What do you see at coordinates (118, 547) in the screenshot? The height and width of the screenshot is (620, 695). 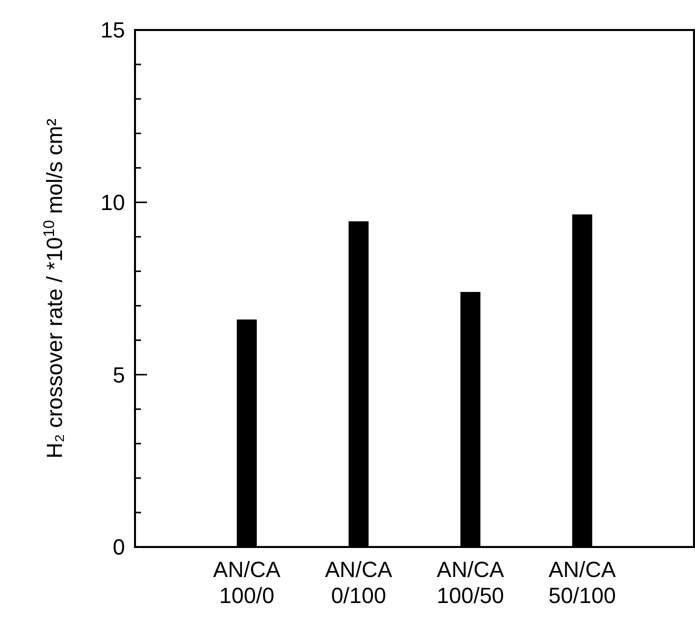 I see `y-tick-label: 0` at bounding box center [118, 547].